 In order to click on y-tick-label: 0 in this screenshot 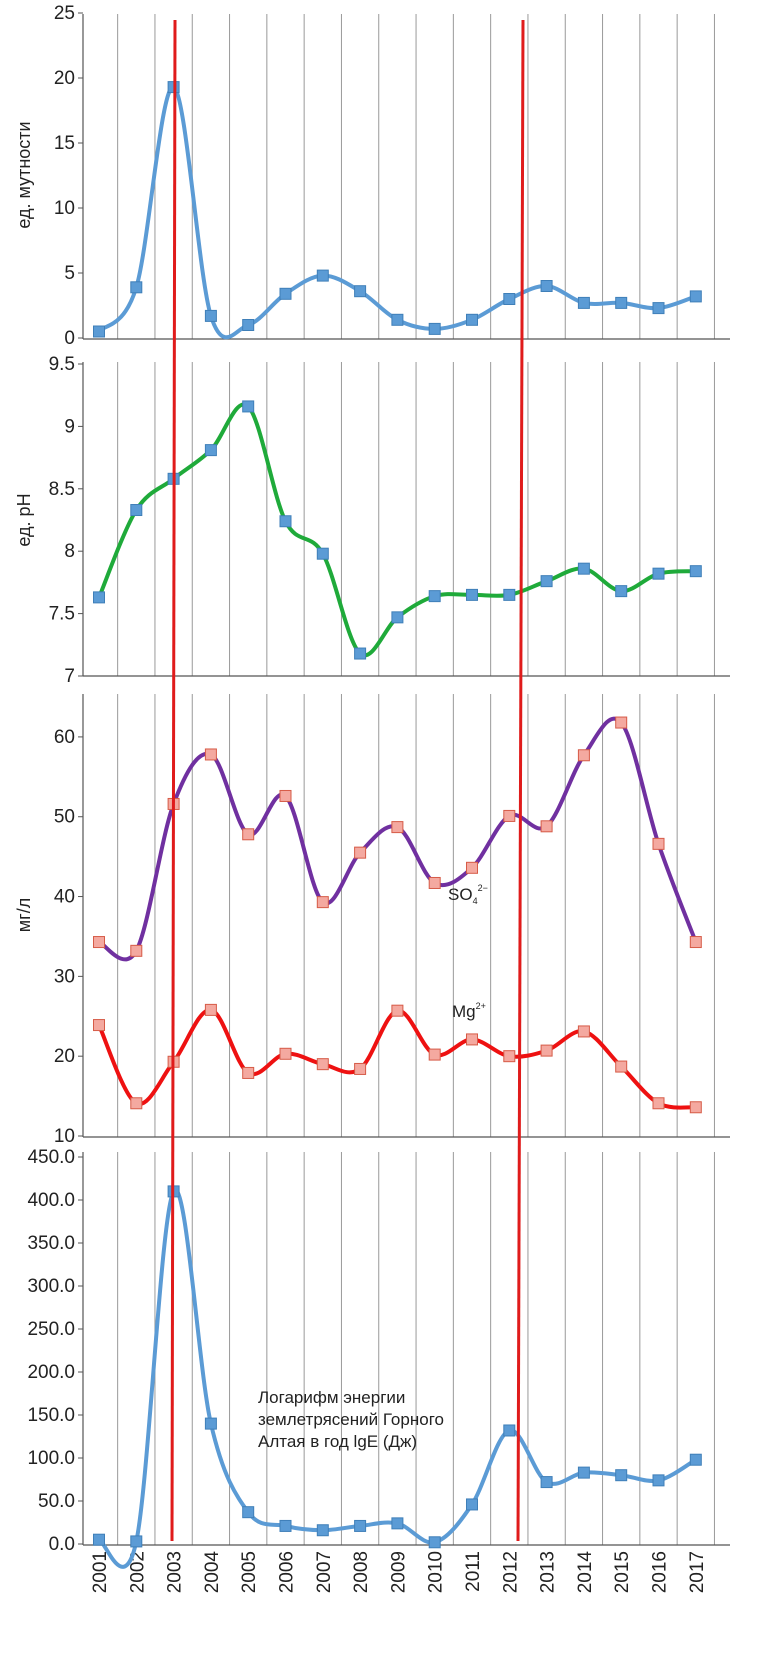, I will do `click(69, 338)`.